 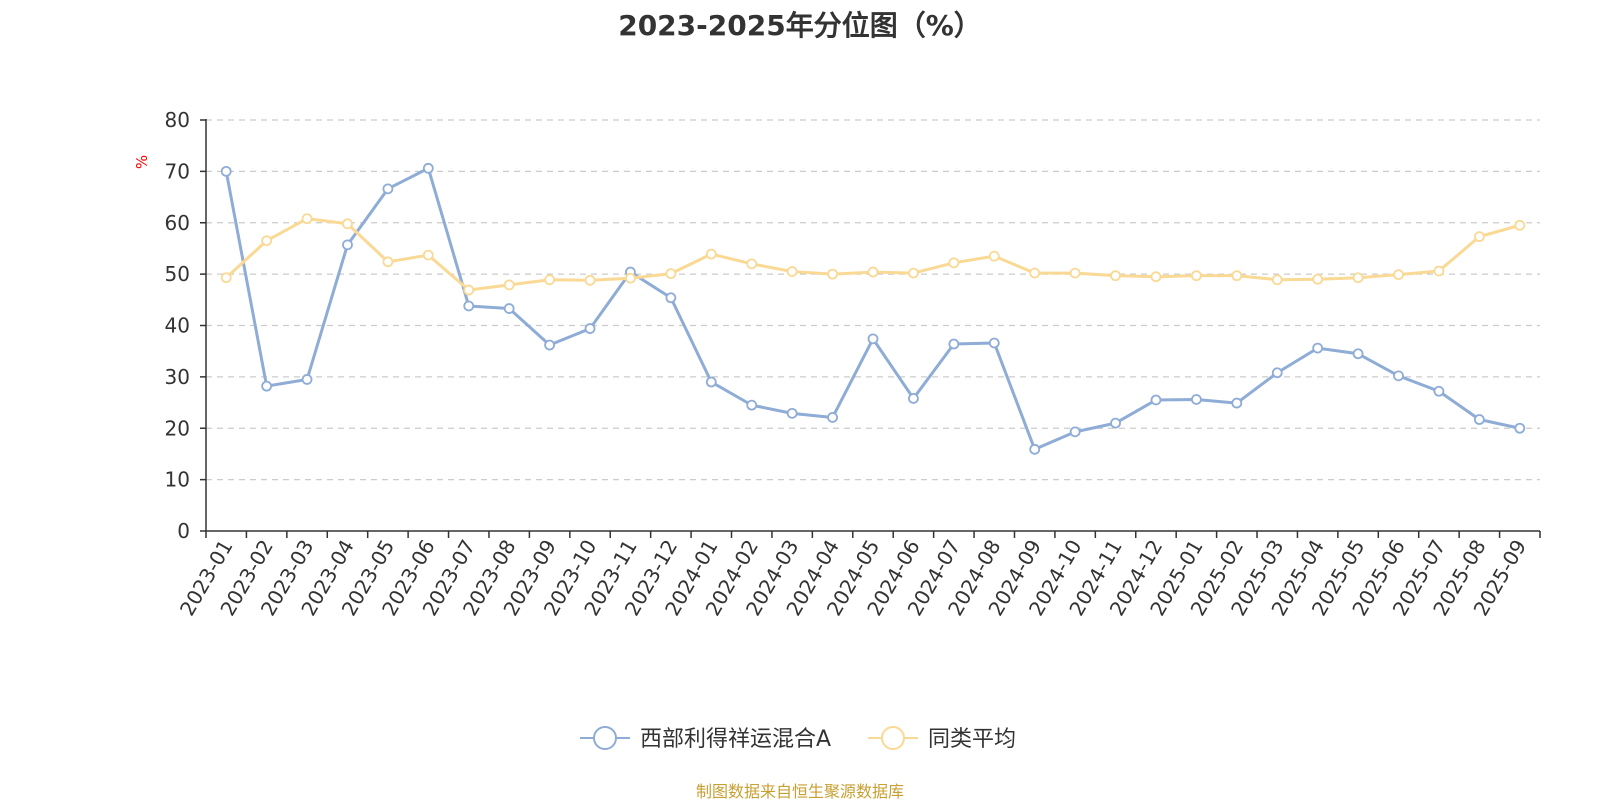 I want to click on y-tick-label: 60, so click(x=177, y=223).